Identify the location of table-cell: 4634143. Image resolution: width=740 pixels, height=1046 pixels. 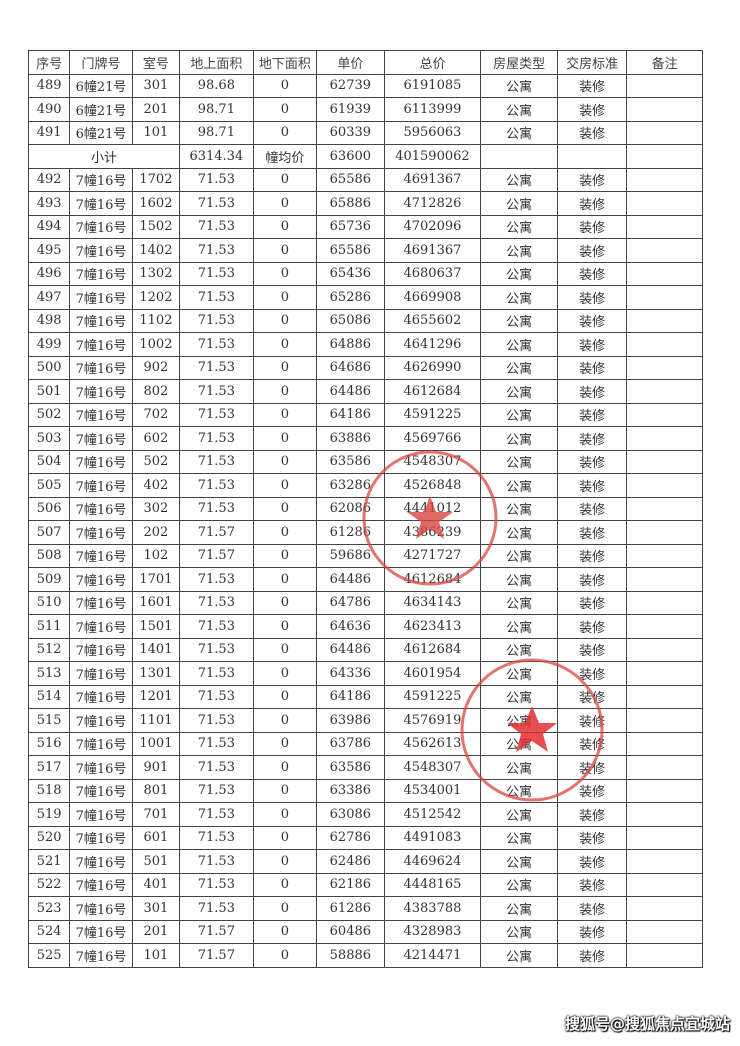
(432, 602).